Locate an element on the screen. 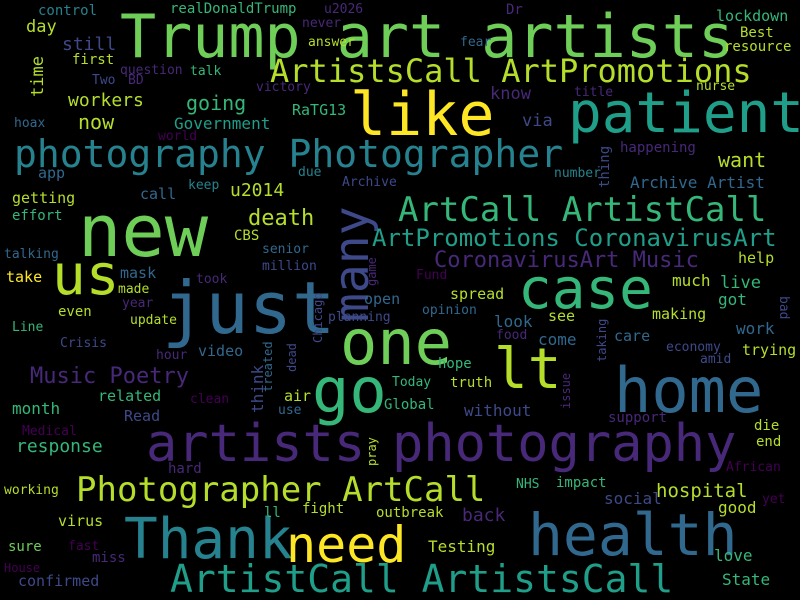 The image size is (800, 600). word: just is located at coordinates (249, 308).